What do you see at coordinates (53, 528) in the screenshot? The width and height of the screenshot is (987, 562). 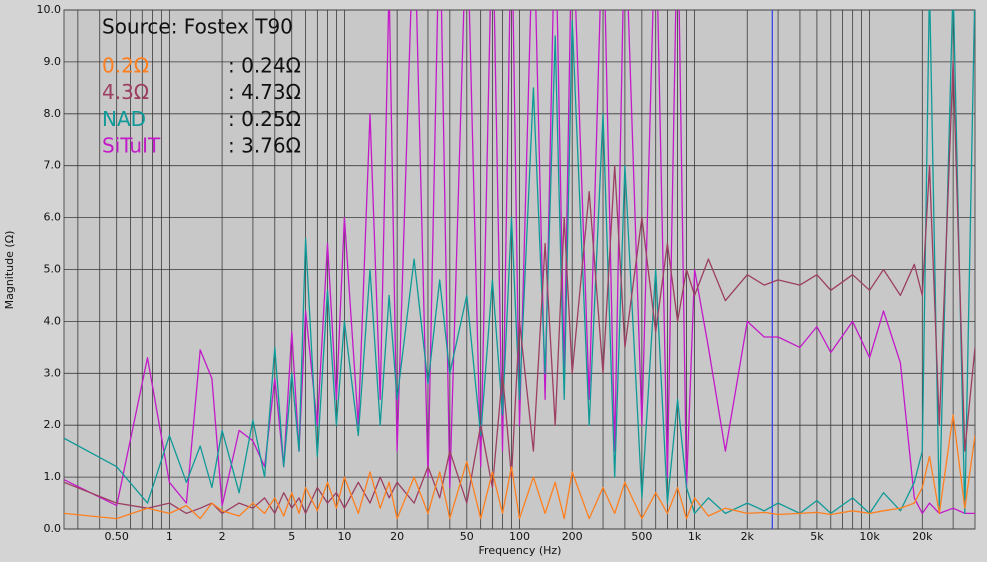 I see `y-tick-label: 0.0` at bounding box center [53, 528].